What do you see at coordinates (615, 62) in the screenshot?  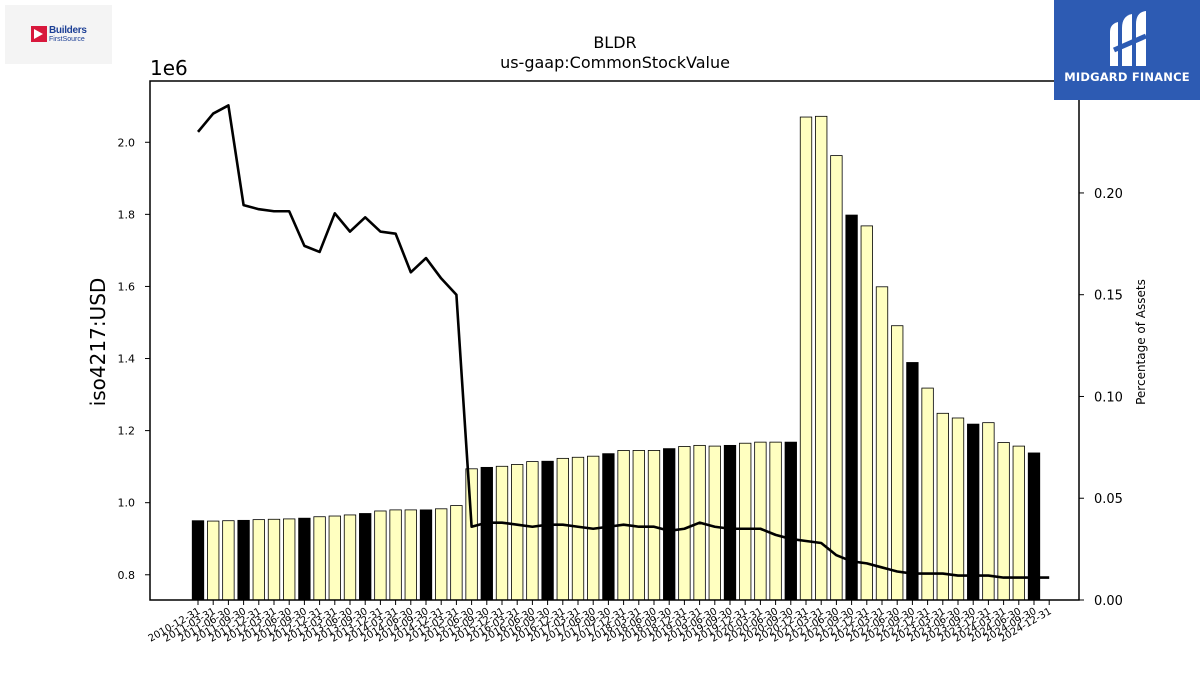 I see `chart-subtitle: us-gaap:CommonStockValue` at bounding box center [615, 62].